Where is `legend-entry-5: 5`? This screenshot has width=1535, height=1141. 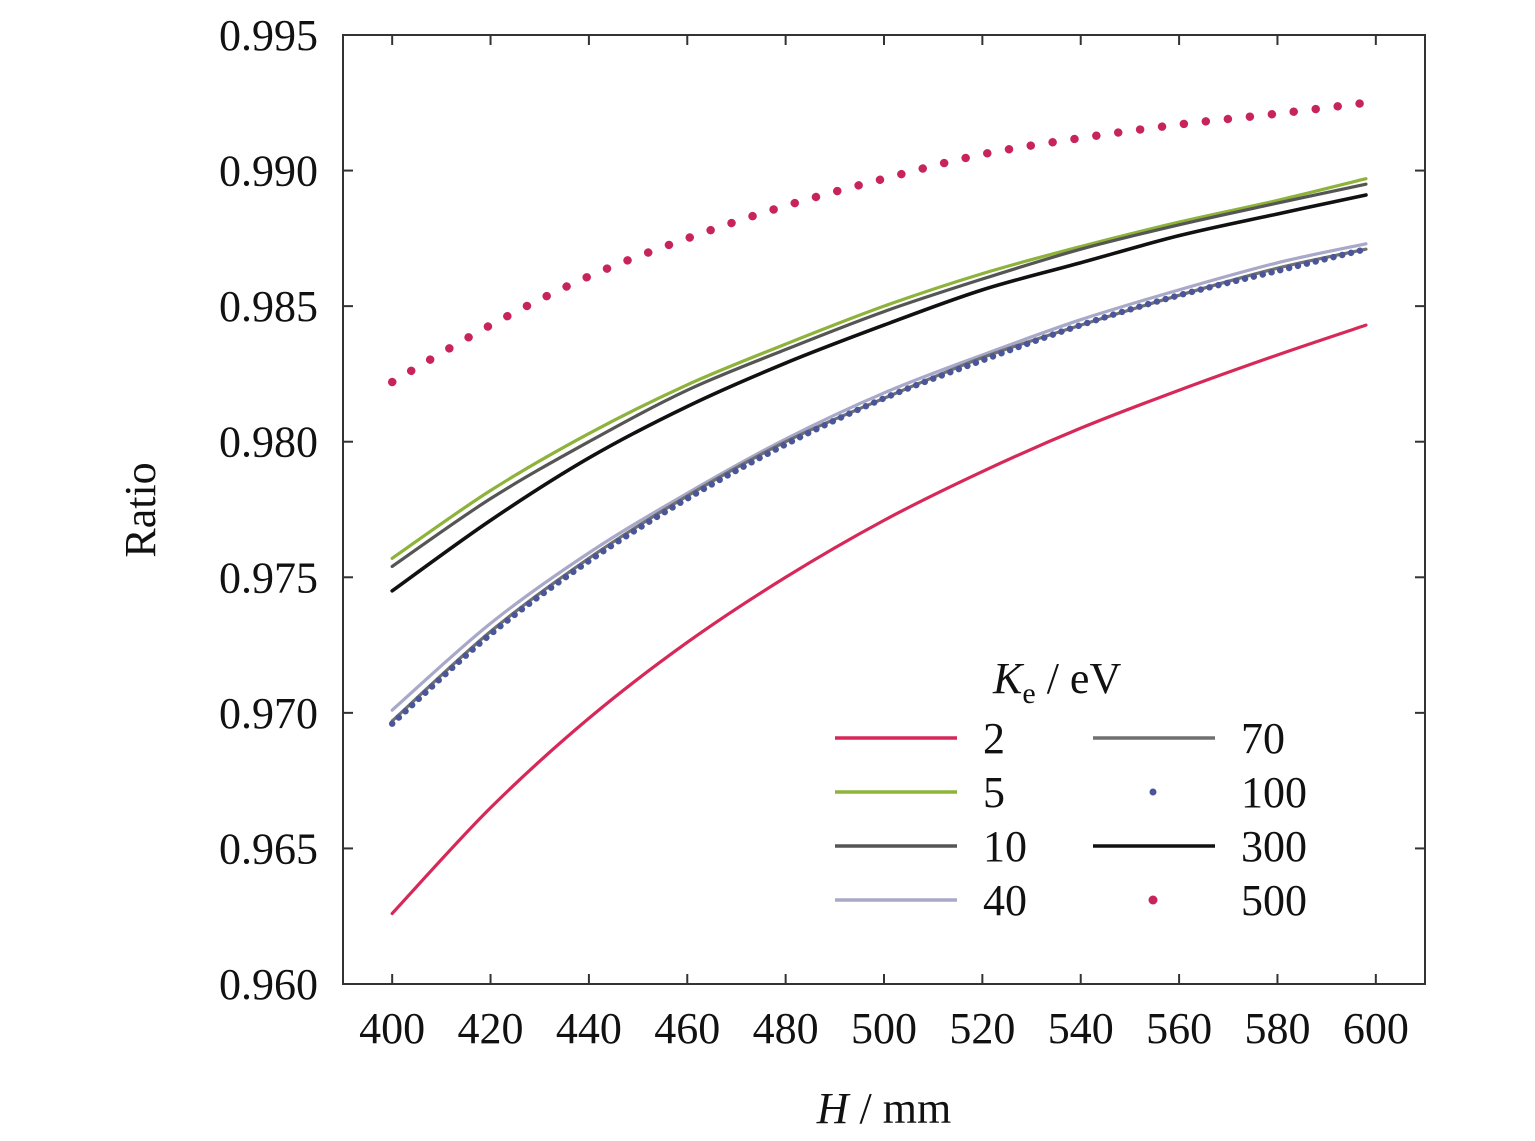
legend-entry-5: 5 is located at coordinates (920, 792).